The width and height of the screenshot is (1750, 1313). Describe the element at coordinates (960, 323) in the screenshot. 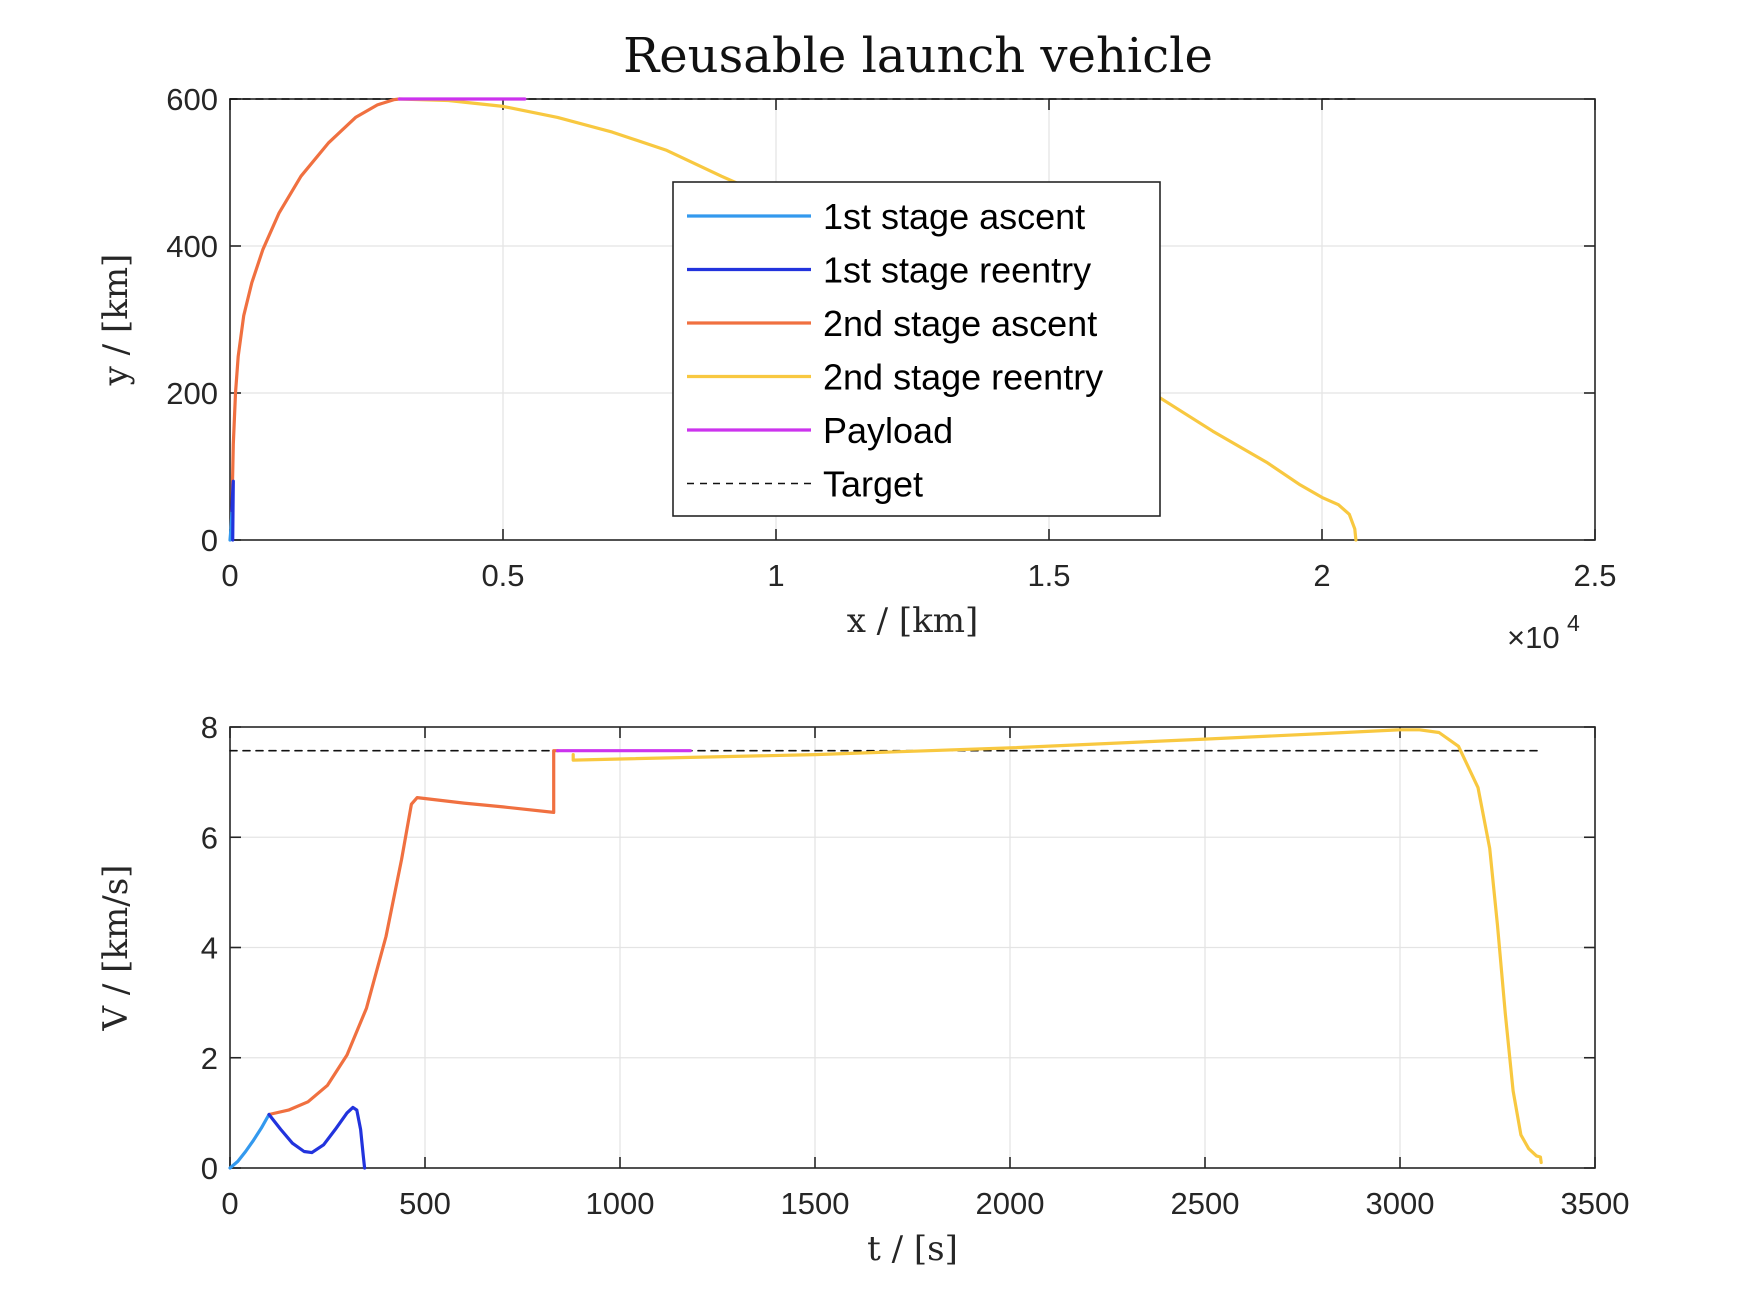

I see `legend-label-2nd-stage-ascent: 2nd stage ascent` at that location.